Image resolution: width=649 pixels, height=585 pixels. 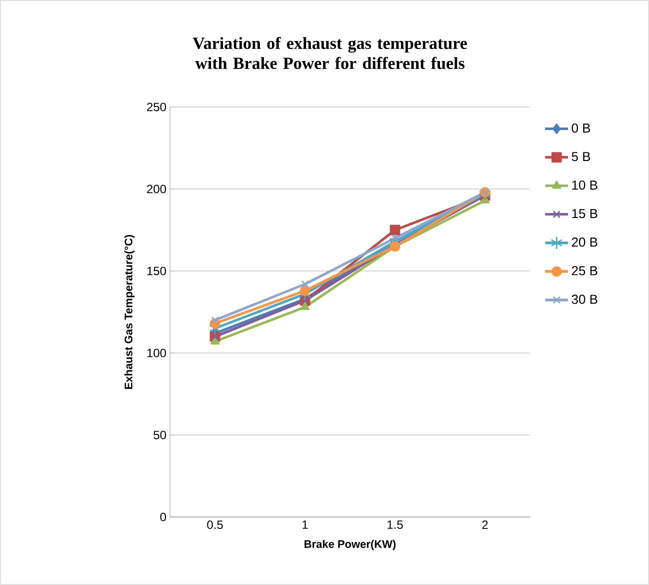 What do you see at coordinates (156, 353) in the screenshot?
I see `y-tick-label: 100` at bounding box center [156, 353].